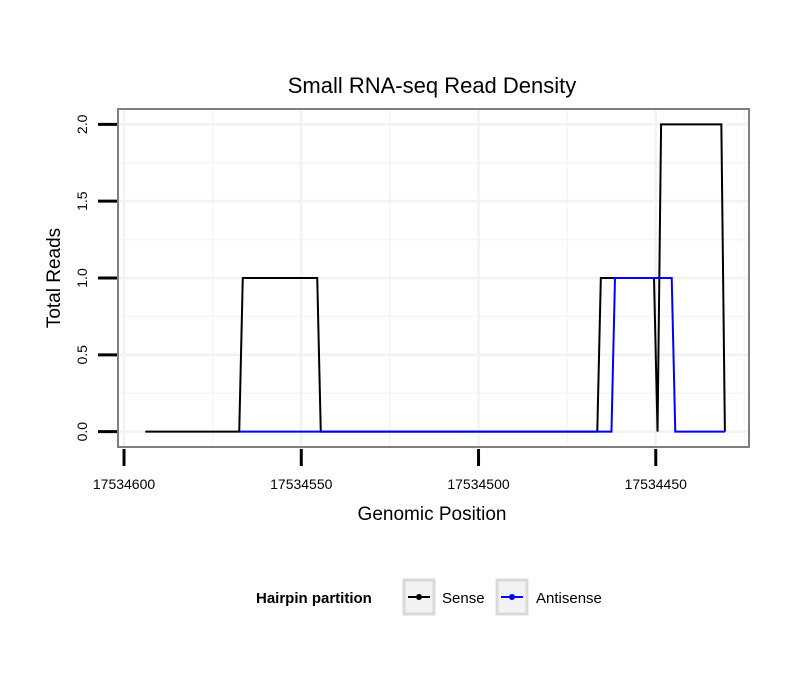 The image size is (810, 690). I want to click on legend-title: Hairpin partition, so click(314, 598).